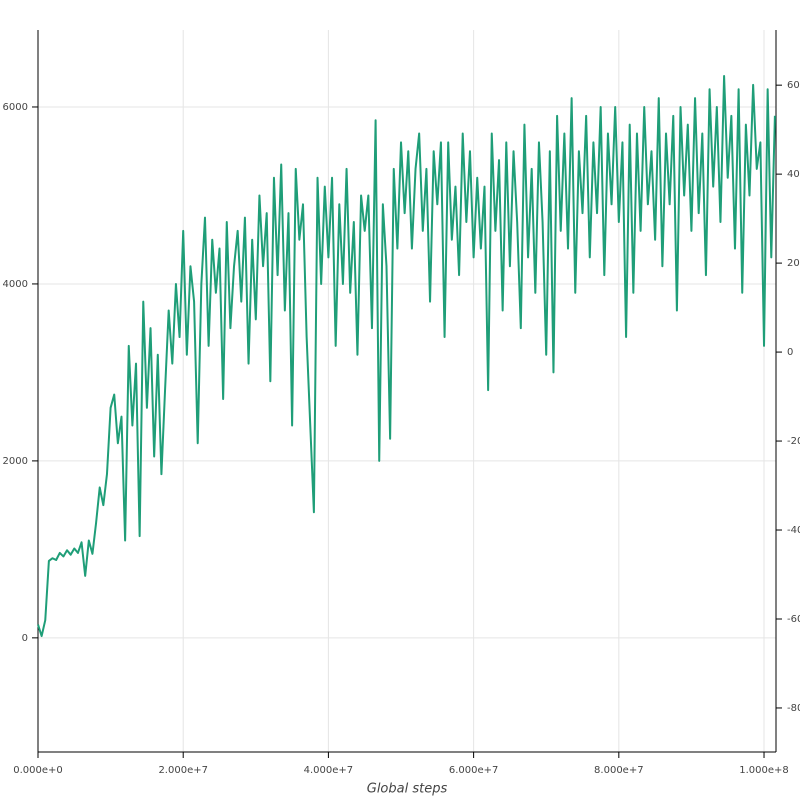 This screenshot has height=800, width=800. Describe the element at coordinates (474, 770) in the screenshot. I see `x-tick-label: 6.000e+7` at that location.